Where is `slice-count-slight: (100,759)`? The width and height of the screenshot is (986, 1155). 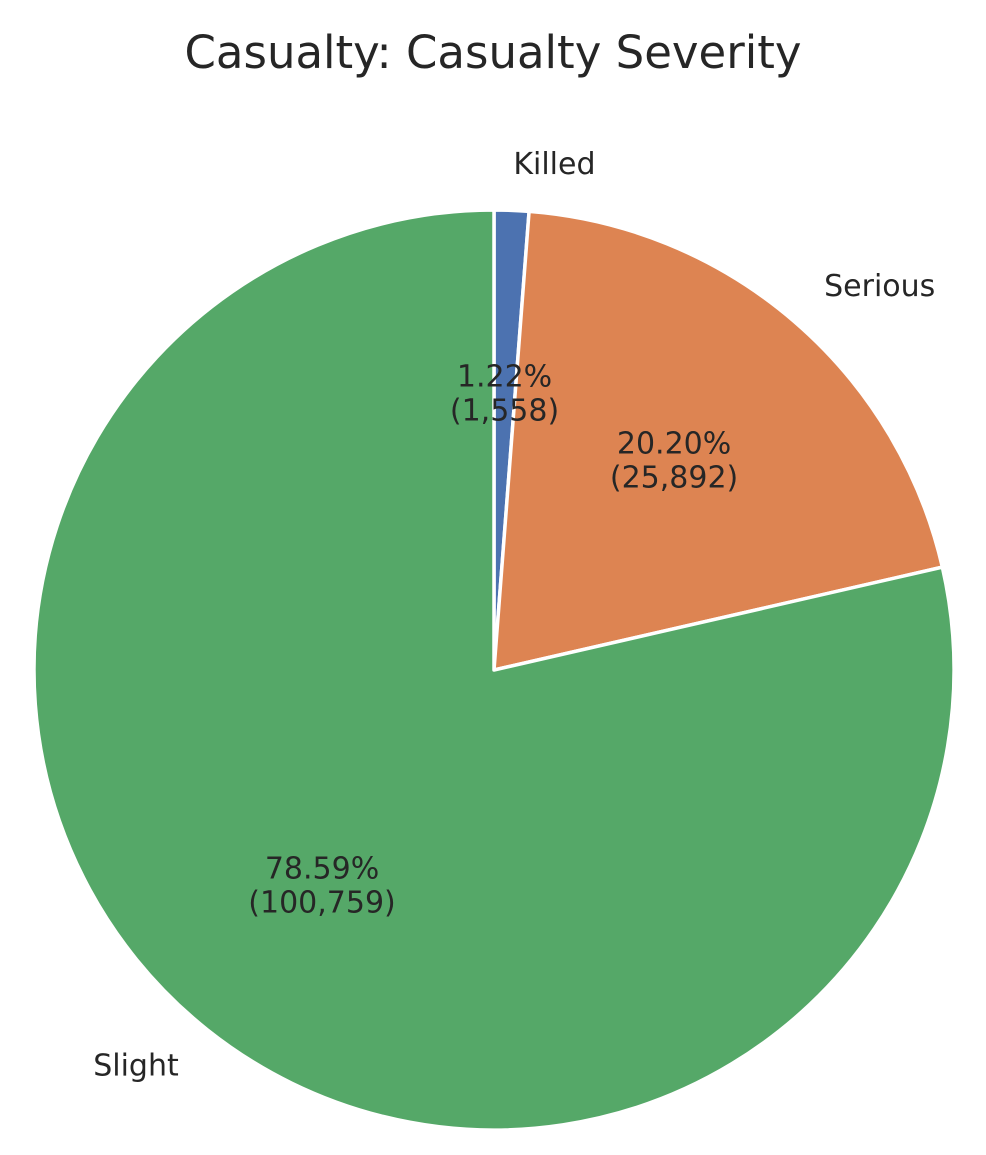
slice-count-slight: (100,759) is located at coordinates (321, 902).